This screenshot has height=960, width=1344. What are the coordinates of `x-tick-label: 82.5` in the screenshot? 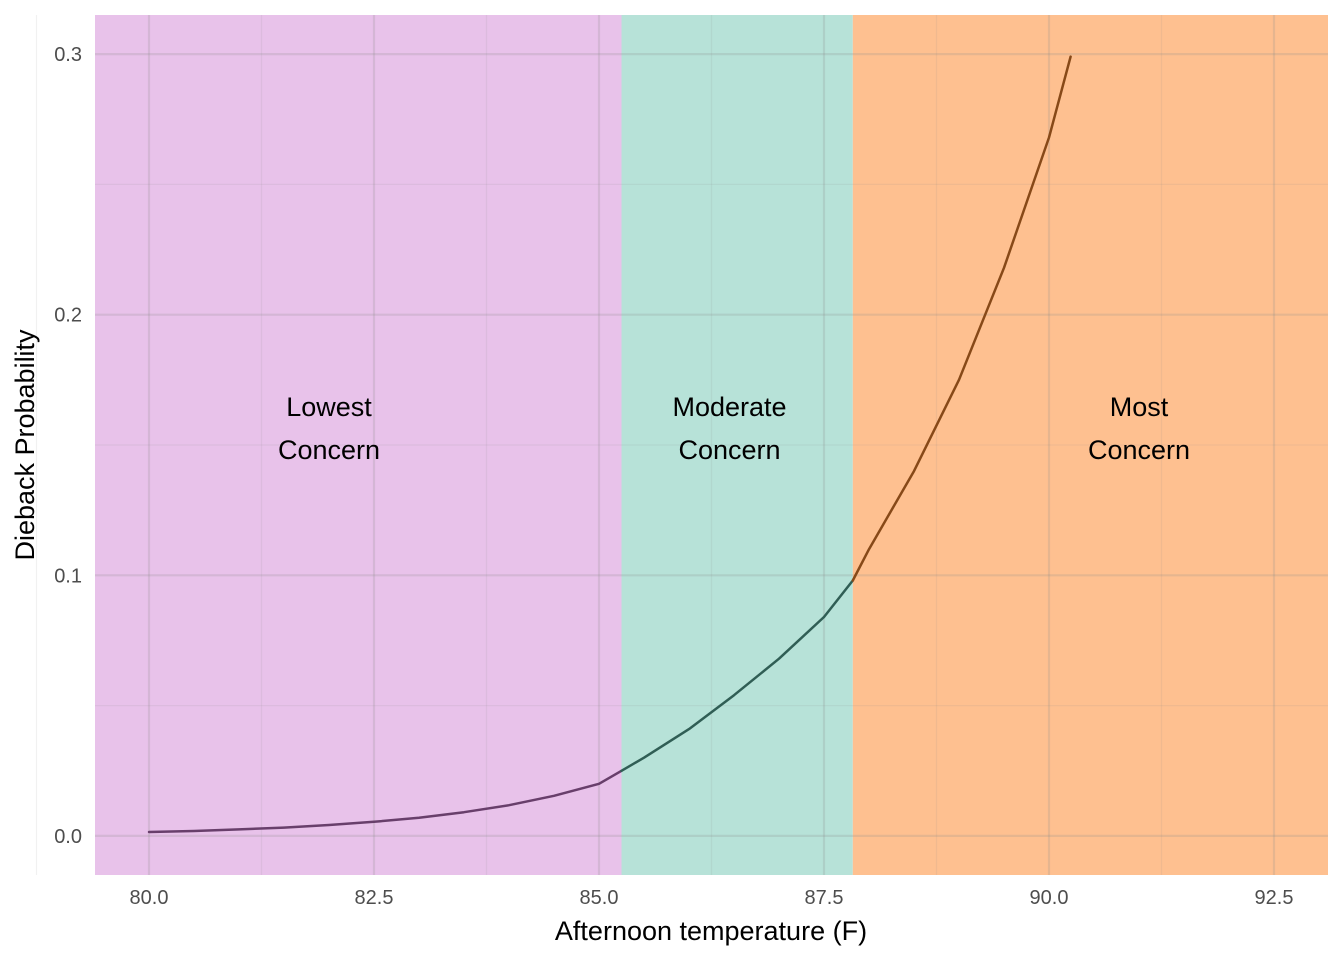 It's located at (374, 898).